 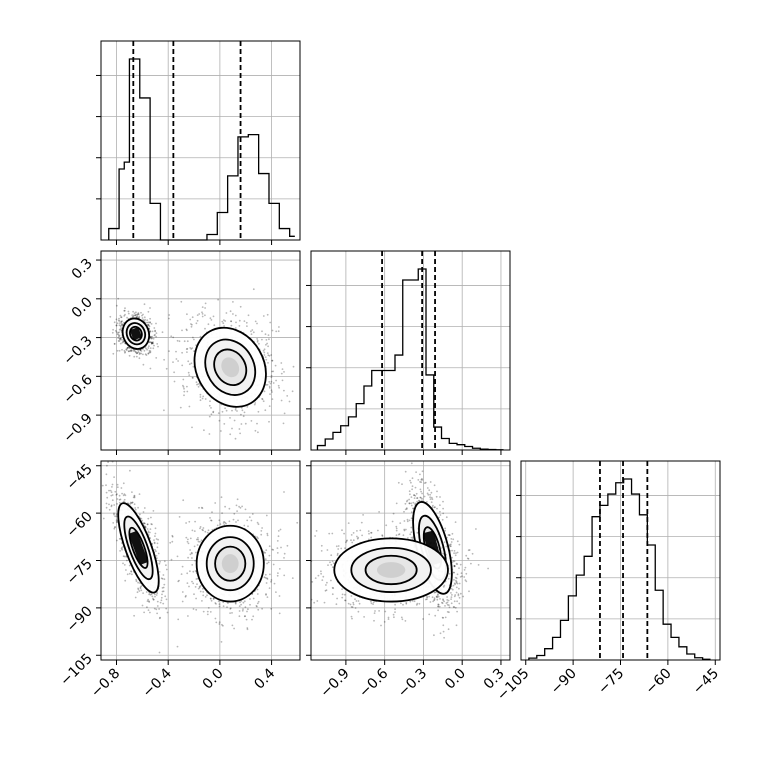 What do you see at coordinates (82, 307) in the screenshot?
I see `y-tick-label: 0.0` at bounding box center [82, 307].